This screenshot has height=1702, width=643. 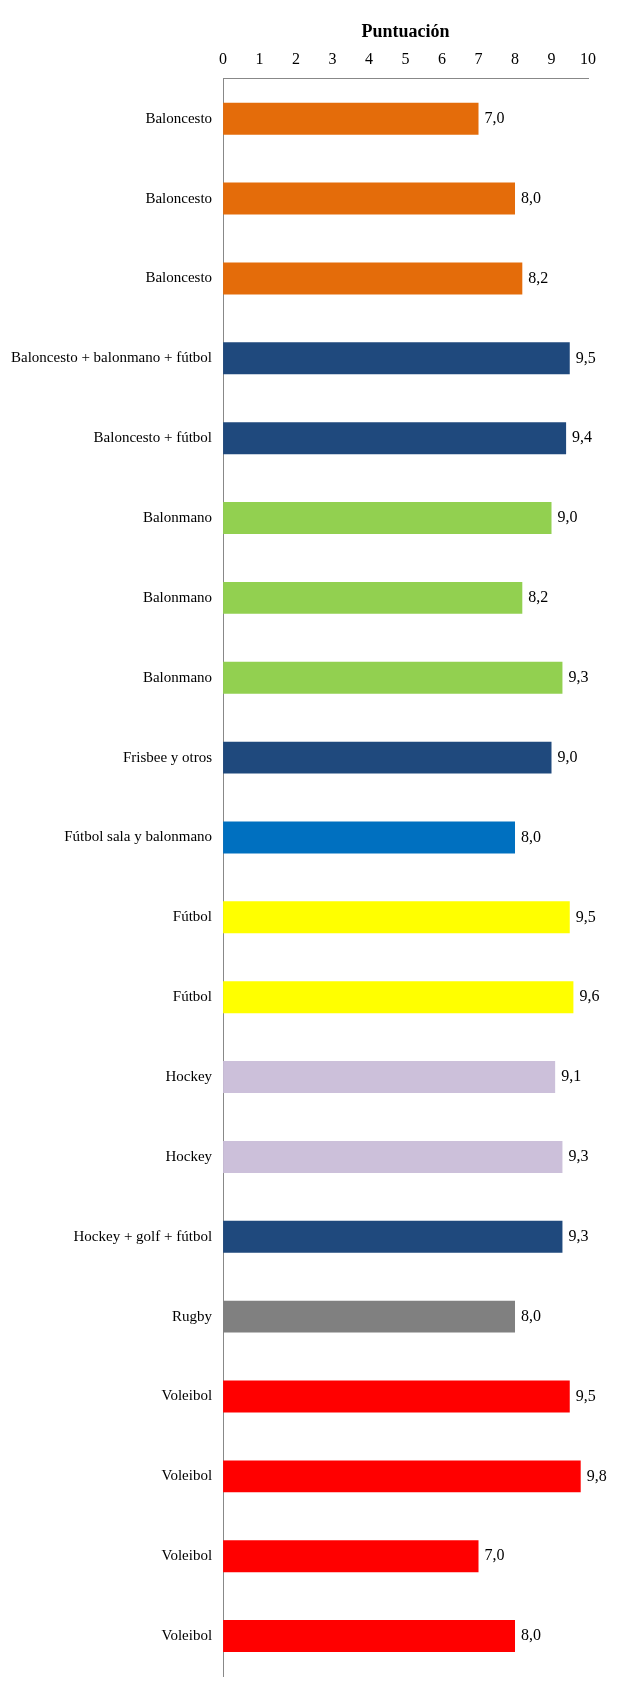 What do you see at coordinates (369, 59) in the screenshot?
I see `x-tick-label: 4` at bounding box center [369, 59].